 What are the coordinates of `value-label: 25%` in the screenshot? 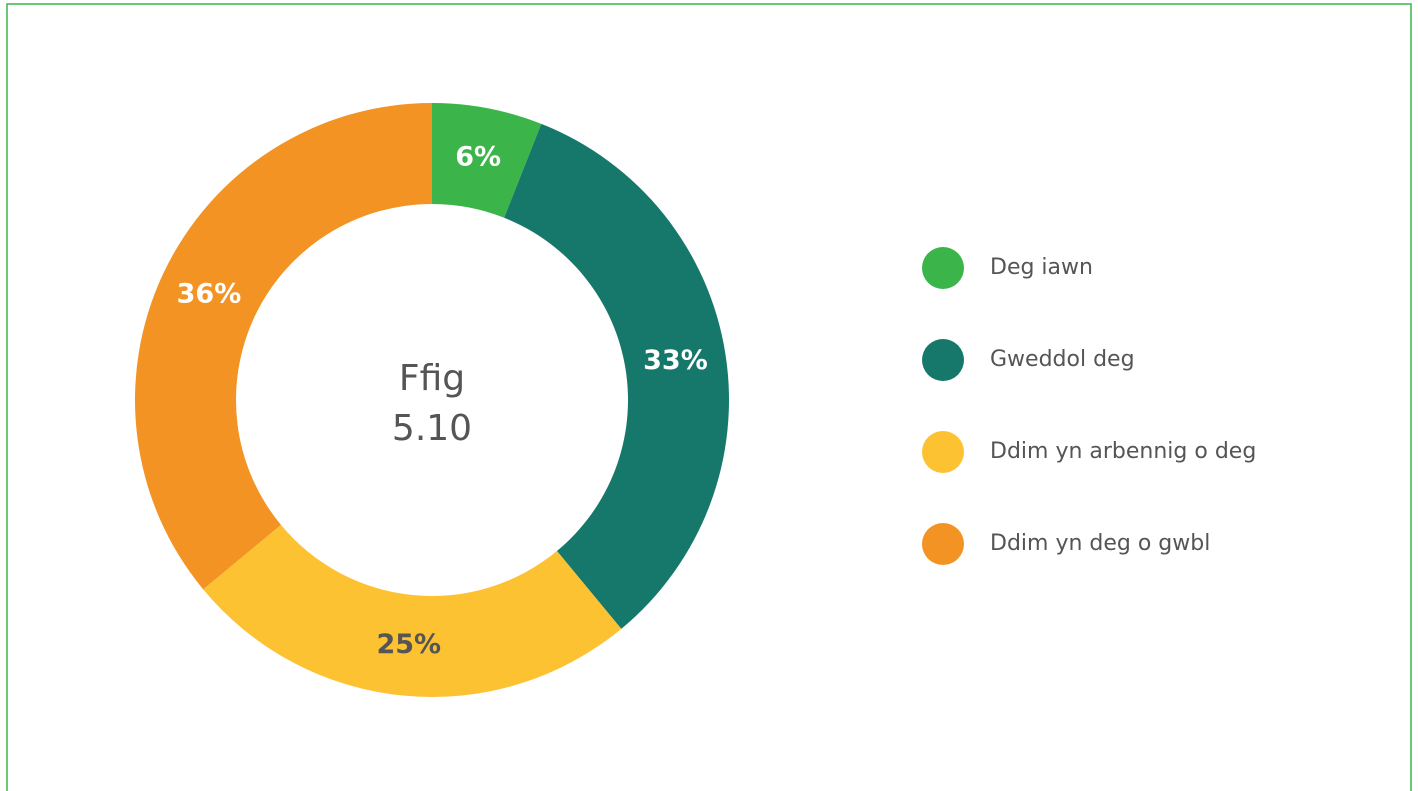 It's located at (408, 644).